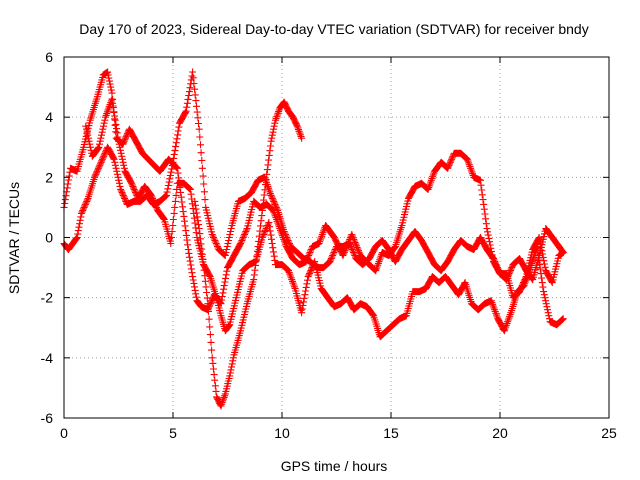 The image size is (640, 480). What do you see at coordinates (49, 238) in the screenshot?
I see `y-tick-label: 0` at bounding box center [49, 238].